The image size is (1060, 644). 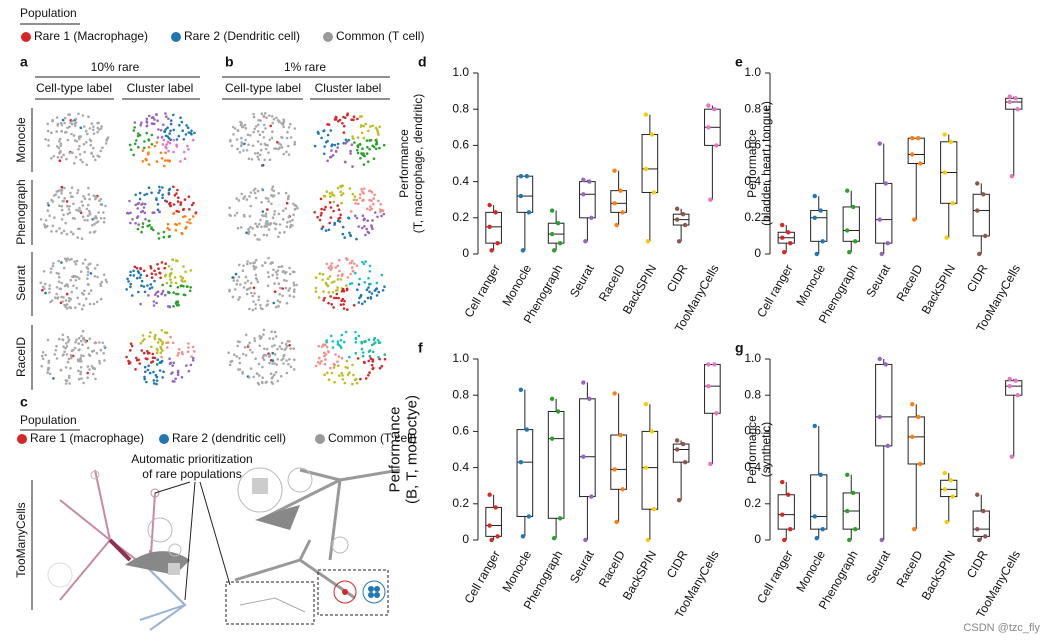 What do you see at coordinates (460, 431) in the screenshot?
I see `y-tick-label: 0.6` at bounding box center [460, 431].